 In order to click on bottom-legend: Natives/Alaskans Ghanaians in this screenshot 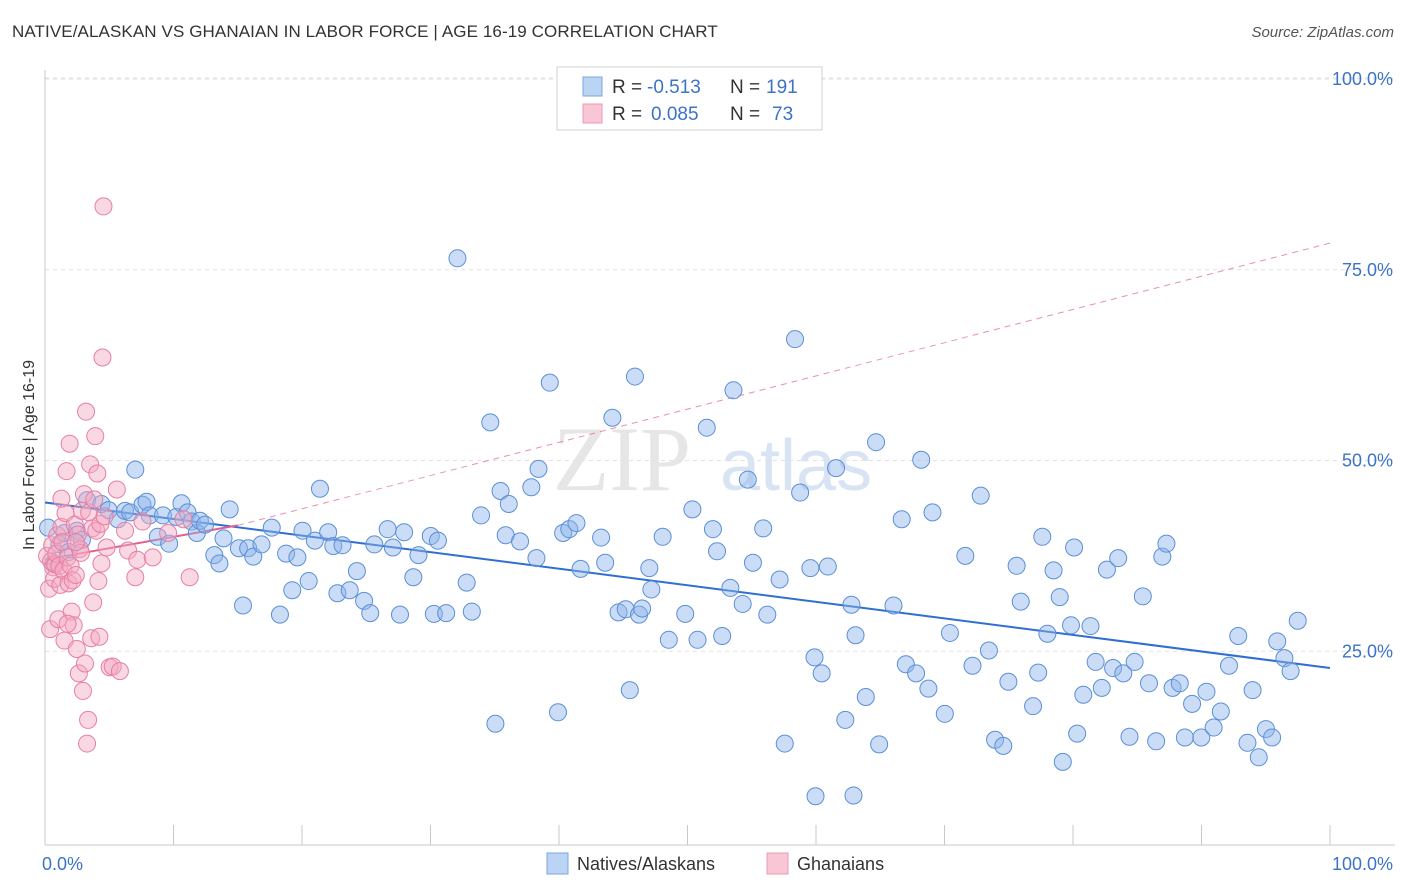, I will do `click(715, 863)`.